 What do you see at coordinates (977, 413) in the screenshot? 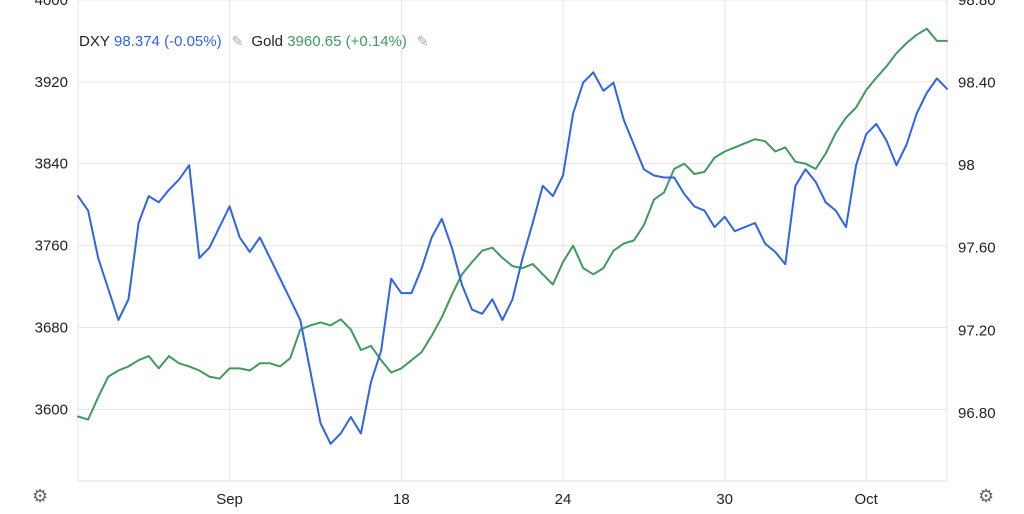
I see `right-axis-tick-label: 96.80` at bounding box center [977, 413].